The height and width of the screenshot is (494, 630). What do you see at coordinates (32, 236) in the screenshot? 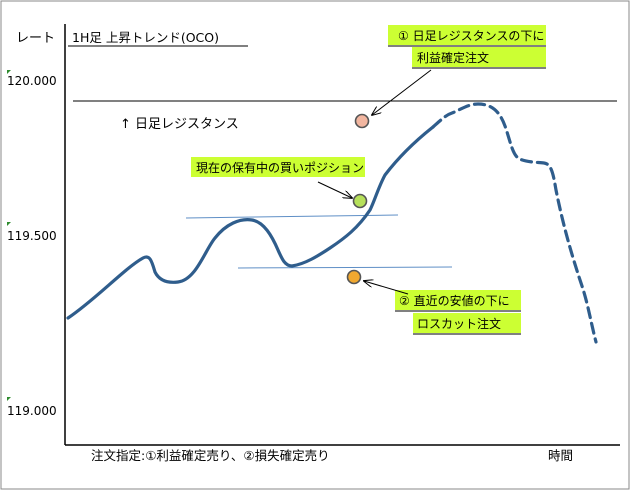
I see `y-tick-label: 119.500` at bounding box center [32, 236].